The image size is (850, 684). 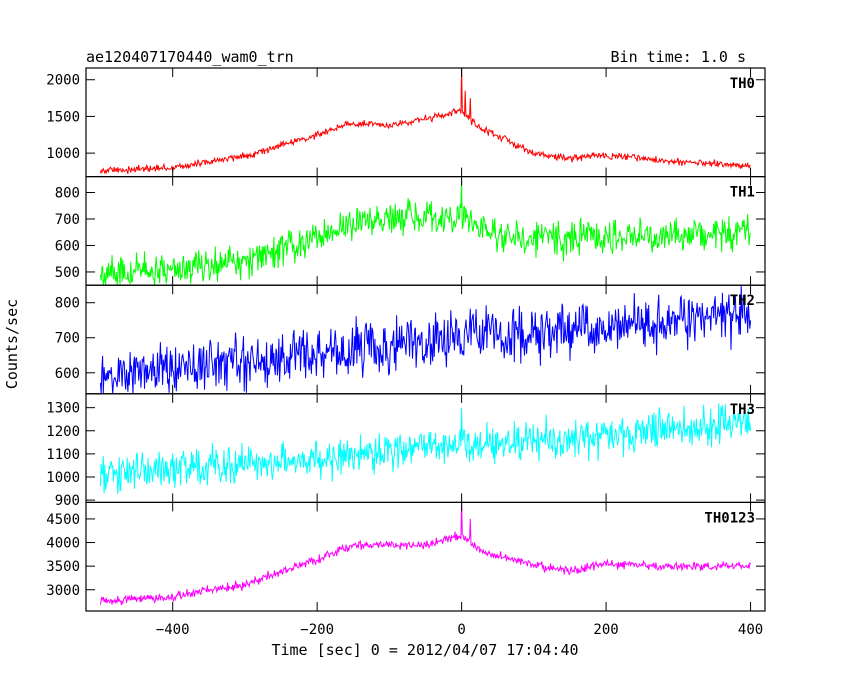 I want to click on y-axis-label: Counts/sec, so click(x=12, y=344).